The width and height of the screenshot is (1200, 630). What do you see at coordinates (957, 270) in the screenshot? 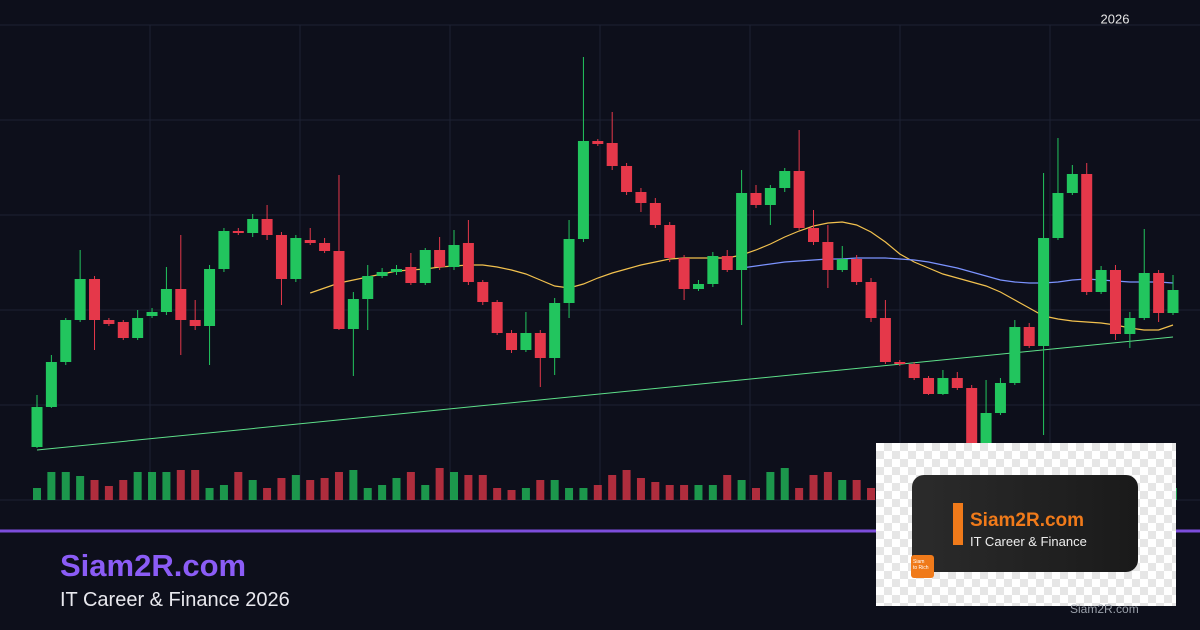
I see `moving-average` at bounding box center [957, 270].